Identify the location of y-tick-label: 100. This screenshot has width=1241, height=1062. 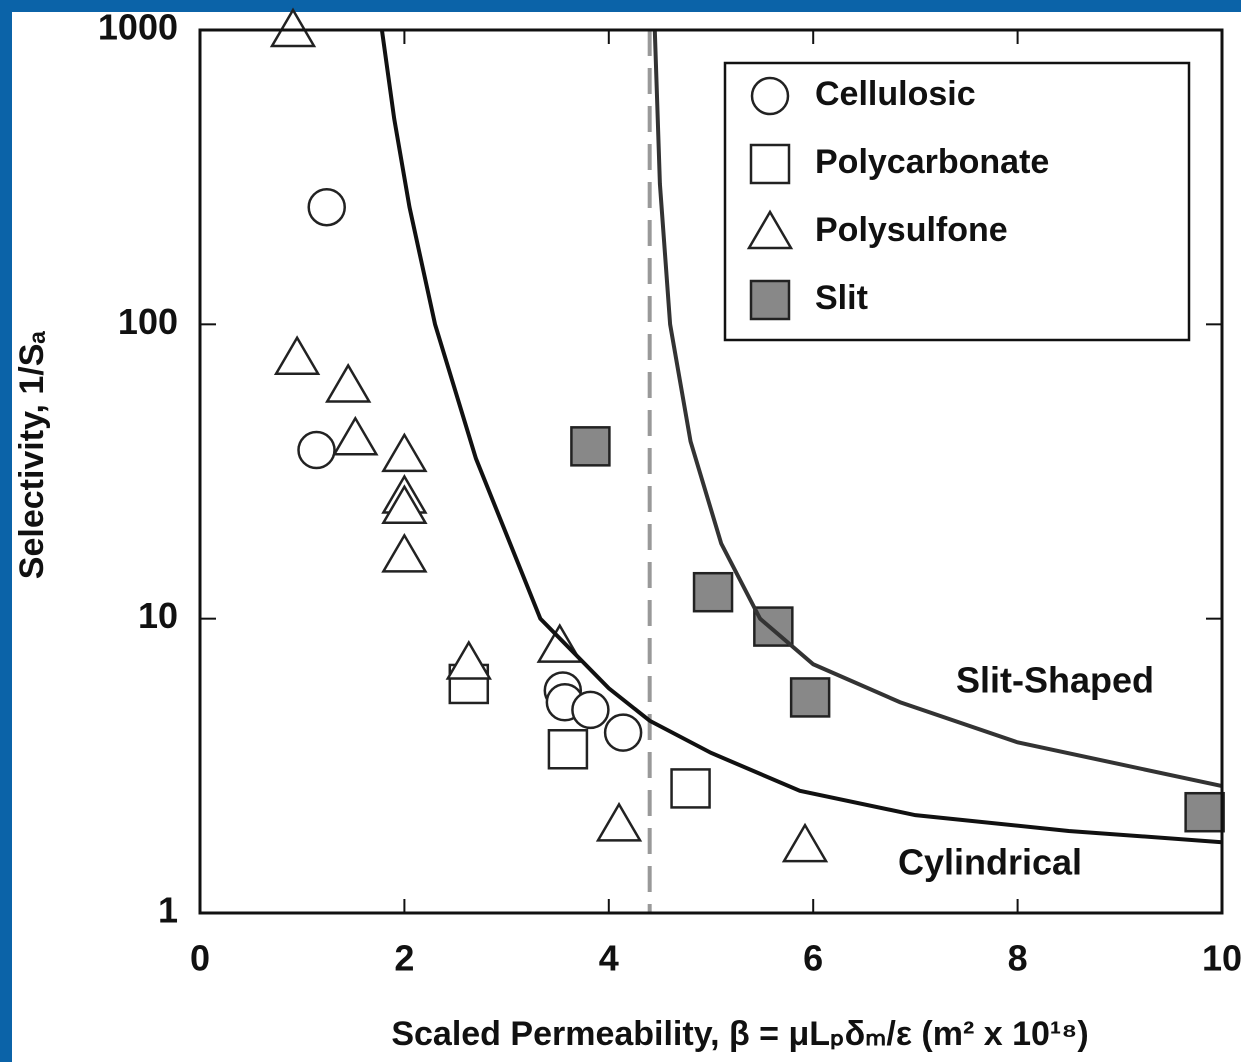
(148, 321).